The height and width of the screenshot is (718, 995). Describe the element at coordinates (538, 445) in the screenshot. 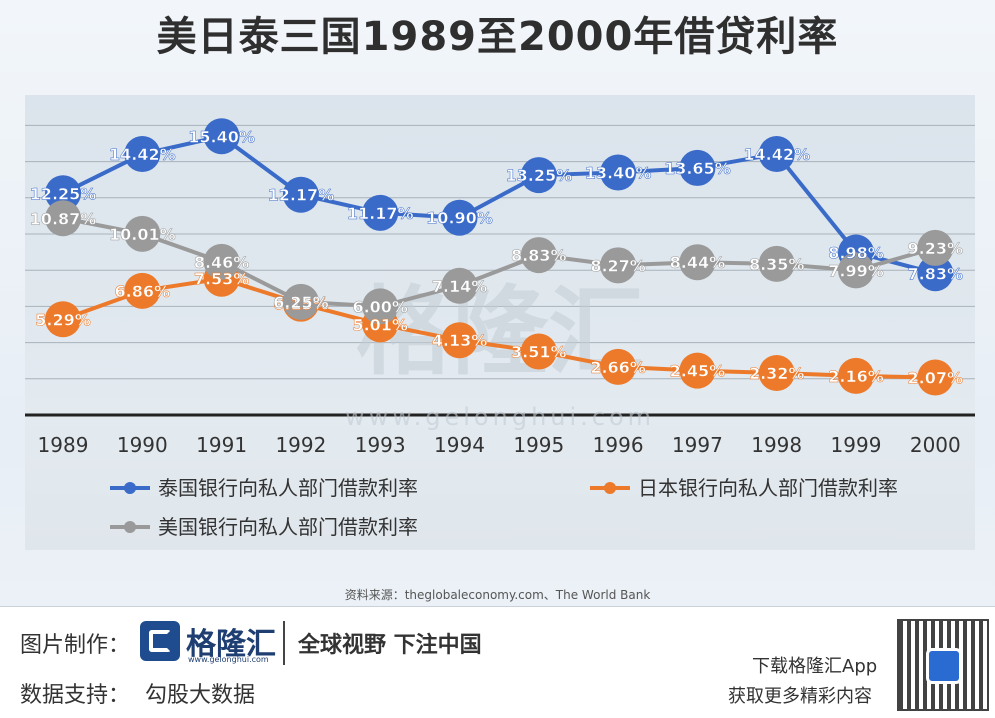

I see `x-tick-label: 1995` at that location.